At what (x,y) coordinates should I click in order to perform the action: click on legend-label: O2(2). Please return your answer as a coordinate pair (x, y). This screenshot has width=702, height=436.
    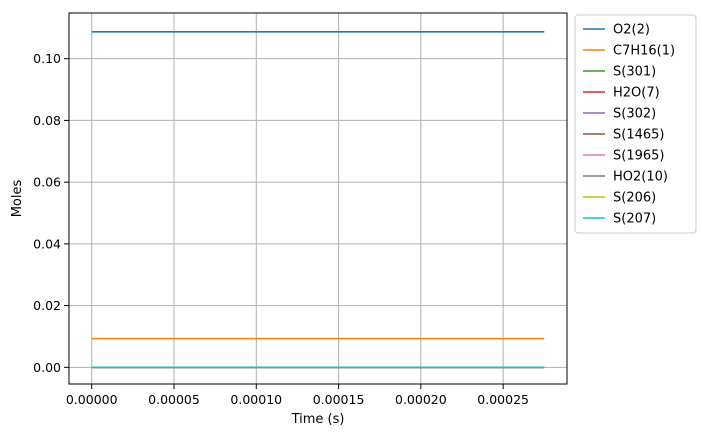
    Looking at the image, I should click on (631, 30).